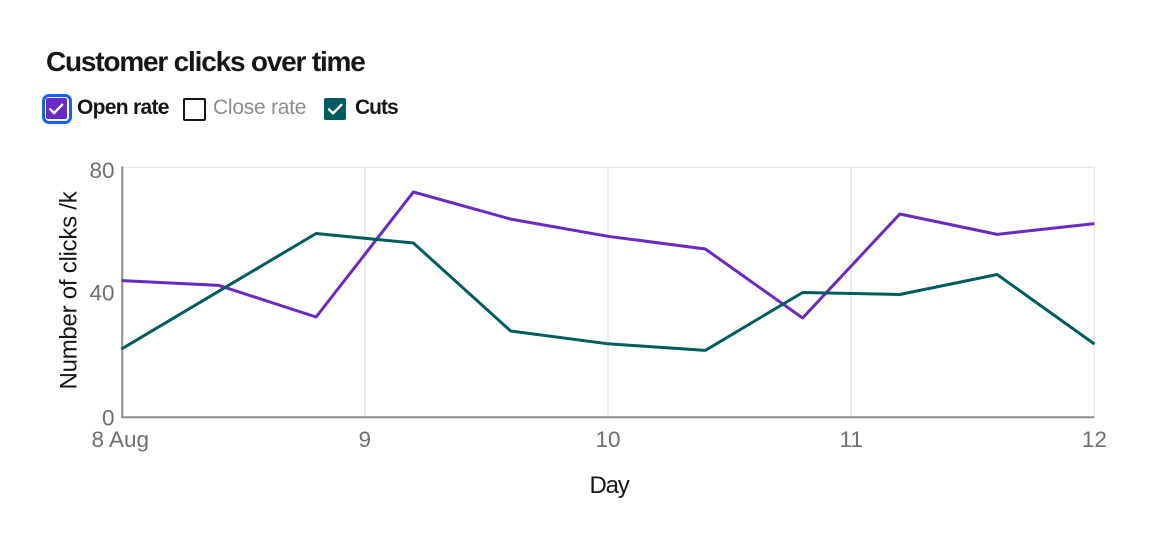  What do you see at coordinates (851, 439) in the screenshot?
I see `svg-text: 11` at bounding box center [851, 439].